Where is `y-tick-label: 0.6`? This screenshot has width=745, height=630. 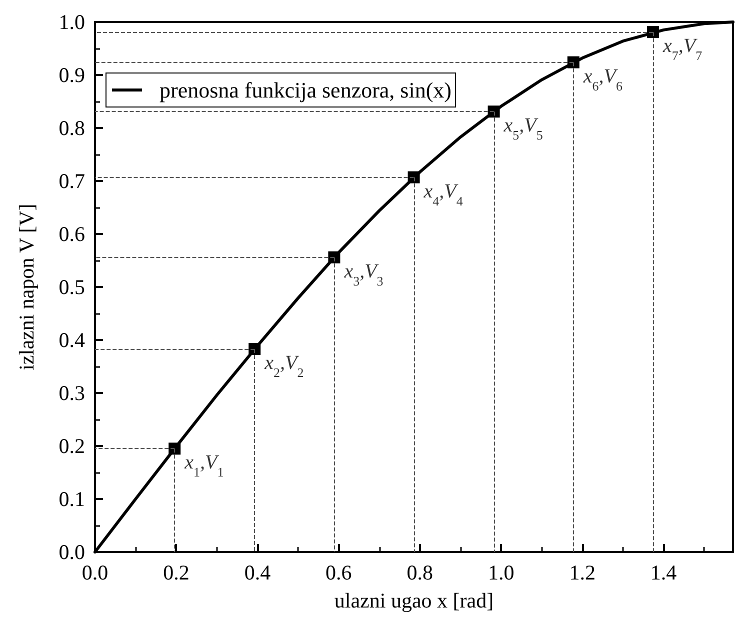 y-tick-label: 0.6 is located at coordinates (71, 234).